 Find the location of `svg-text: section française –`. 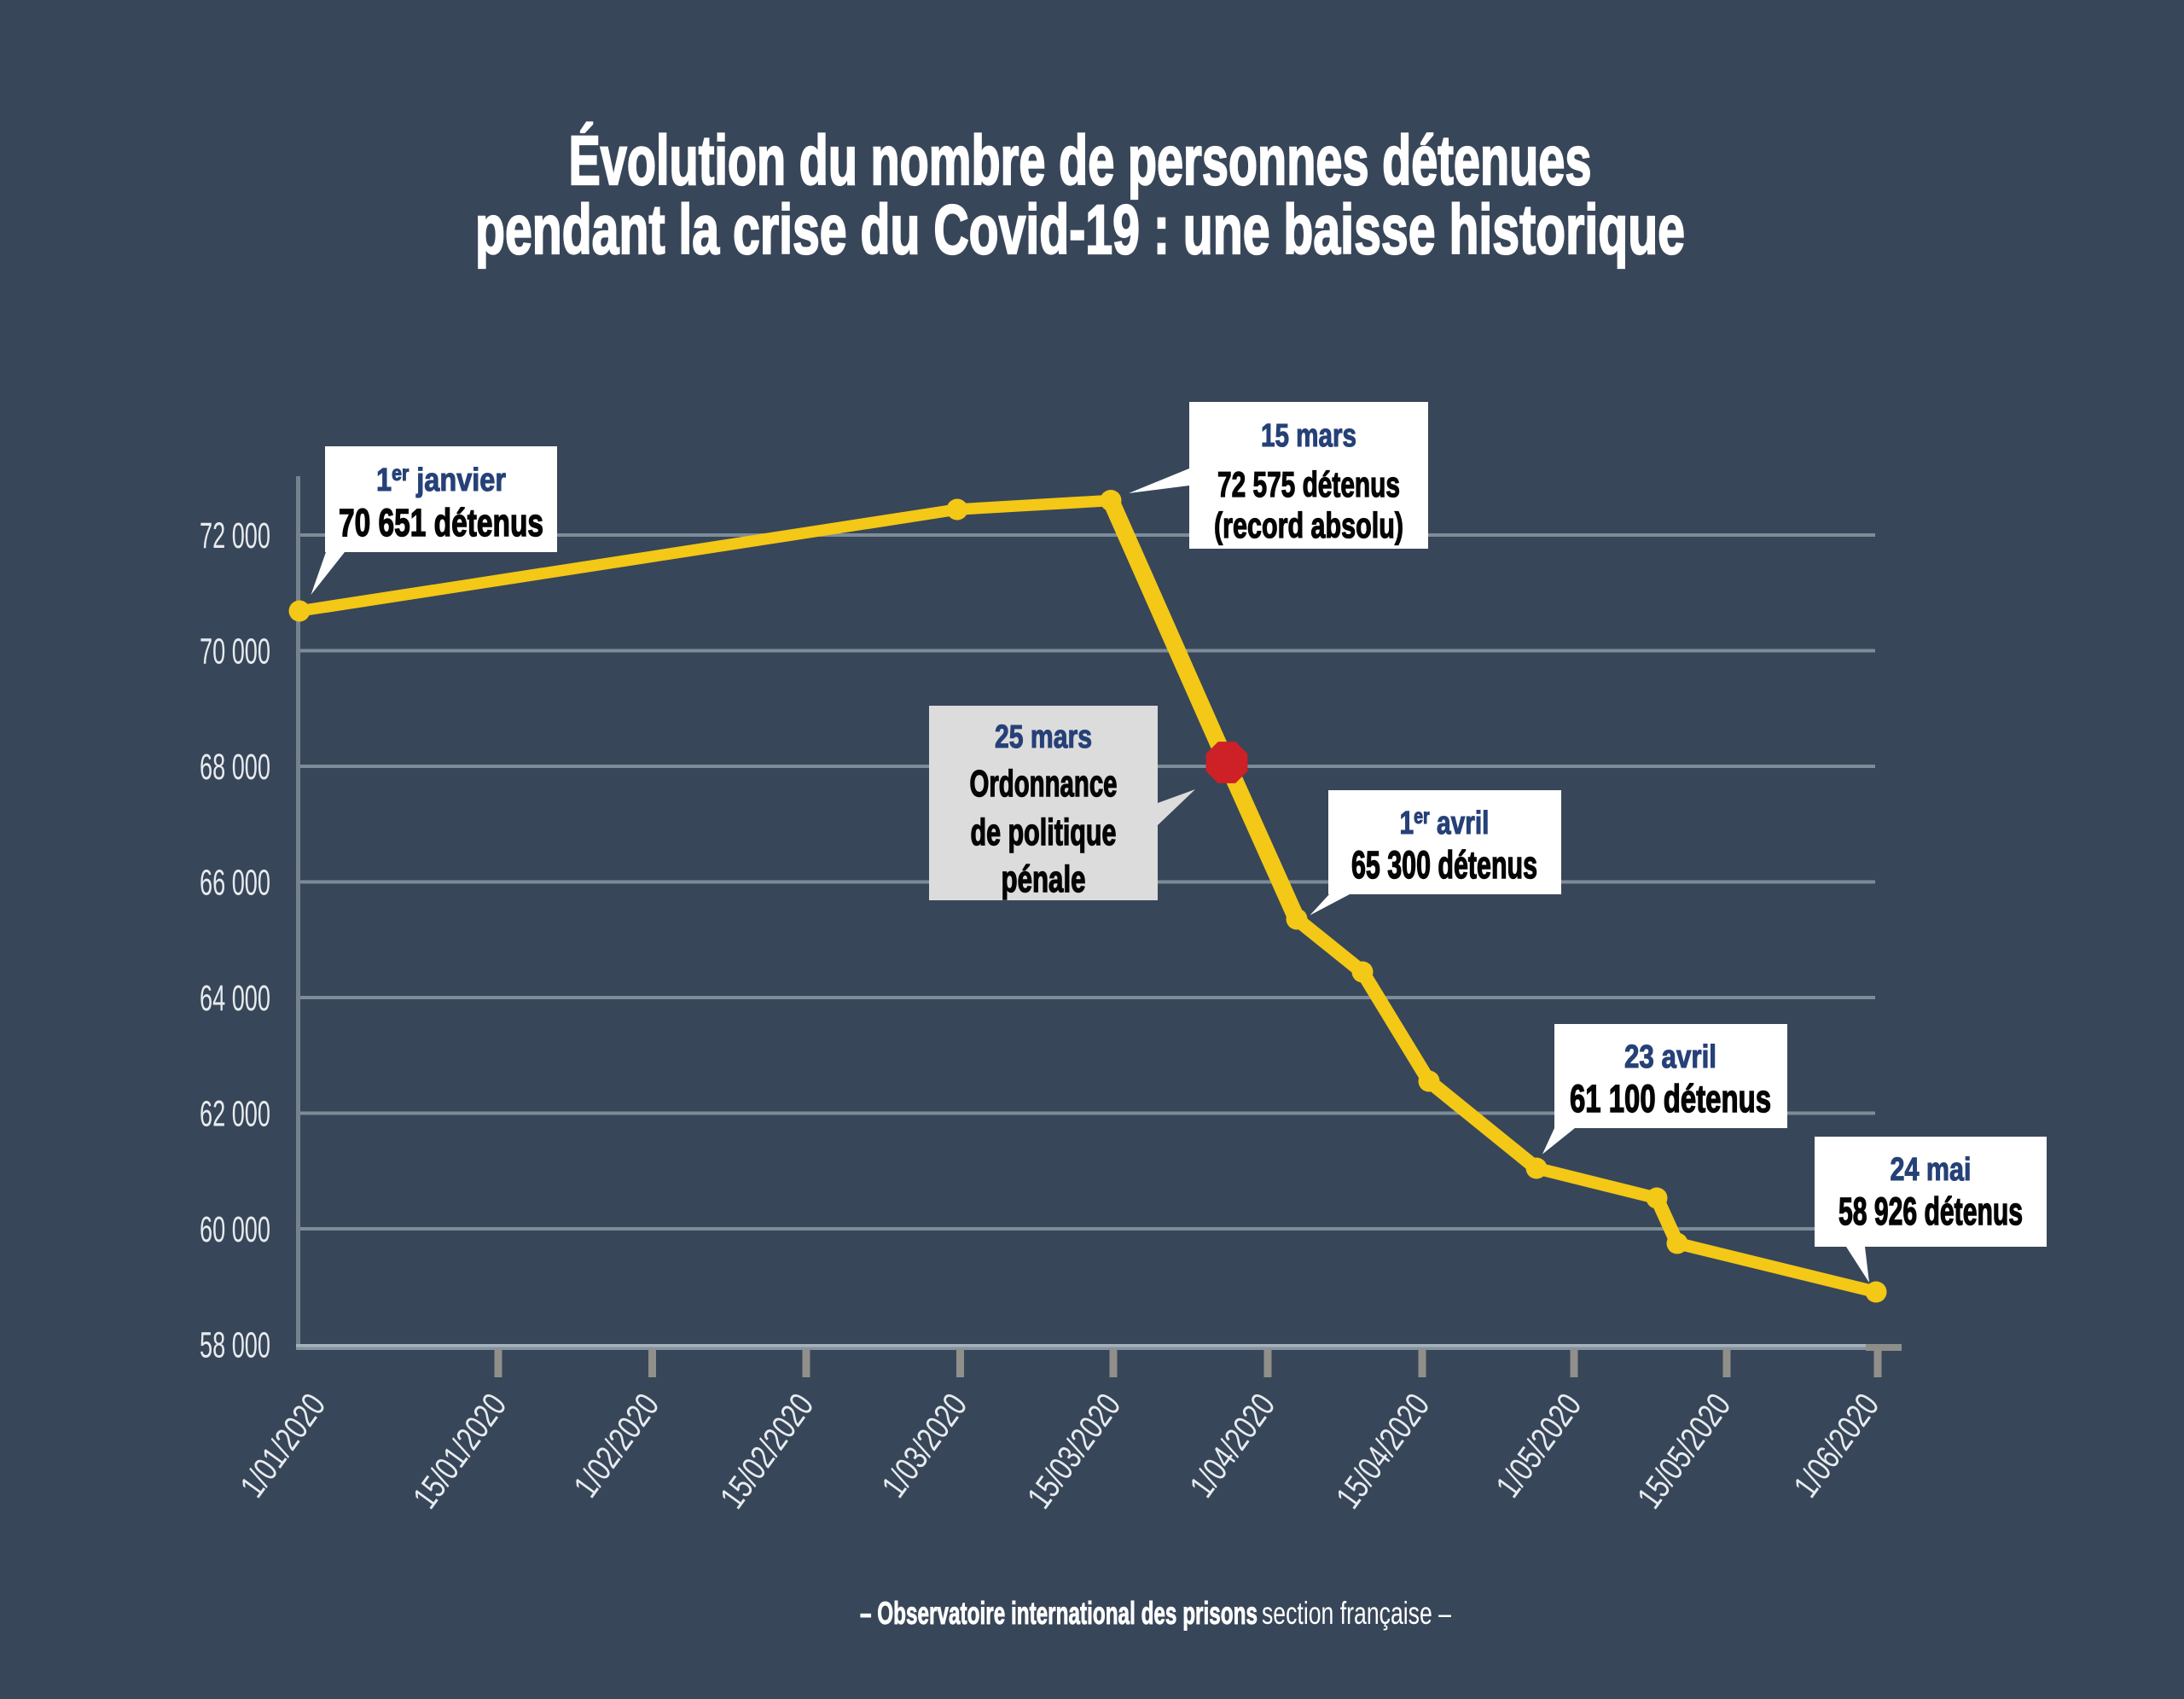

svg-text: section française – is located at coordinates (1357, 1613).